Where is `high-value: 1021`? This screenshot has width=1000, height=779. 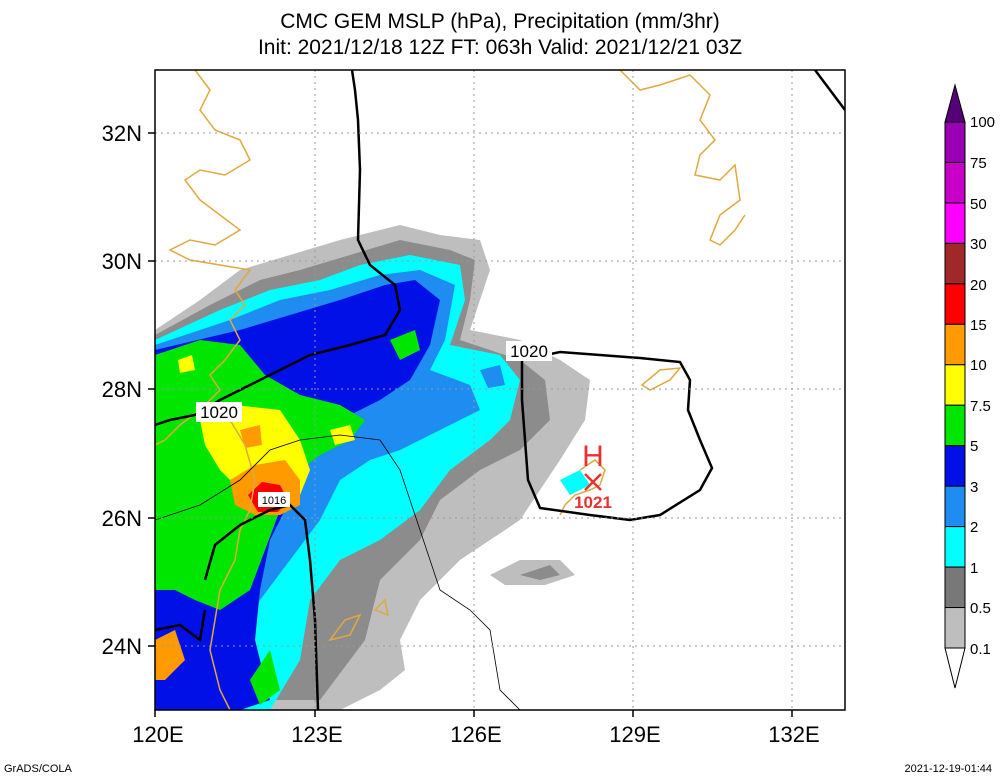
high-value: 1021 is located at coordinates (593, 502).